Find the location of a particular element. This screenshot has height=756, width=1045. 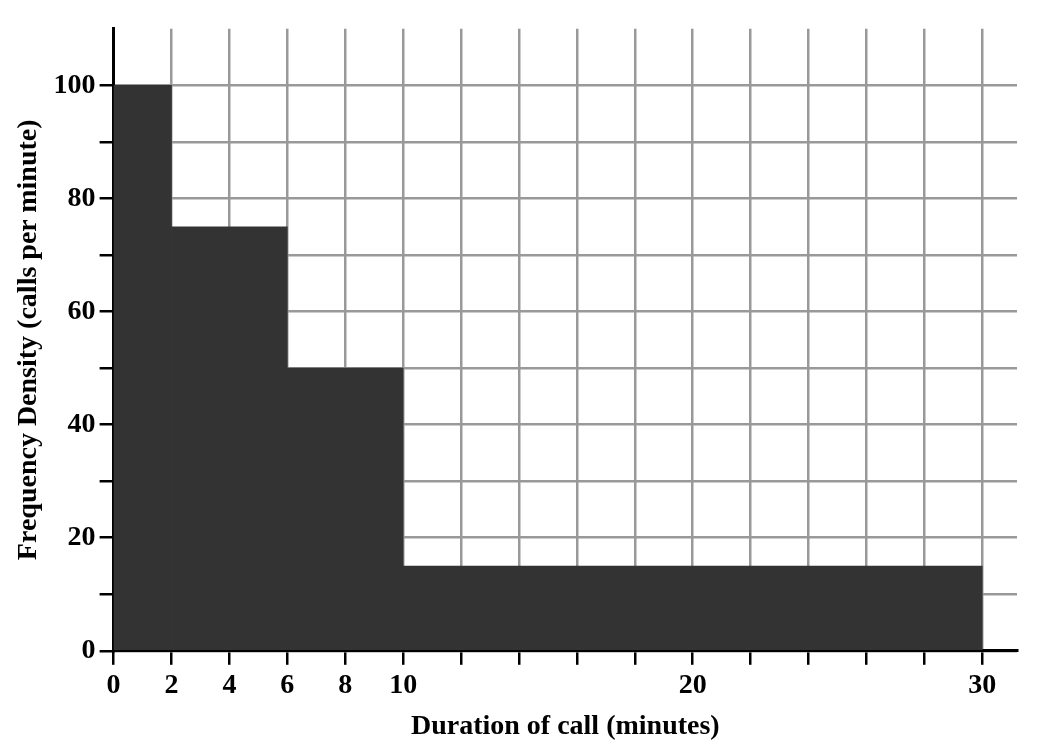

x-tick-label: 2 is located at coordinates (171, 683).